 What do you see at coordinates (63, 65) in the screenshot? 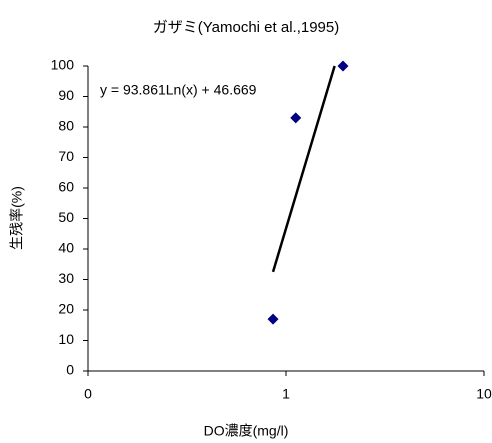
I see `y-tick-label: 100` at bounding box center [63, 65].